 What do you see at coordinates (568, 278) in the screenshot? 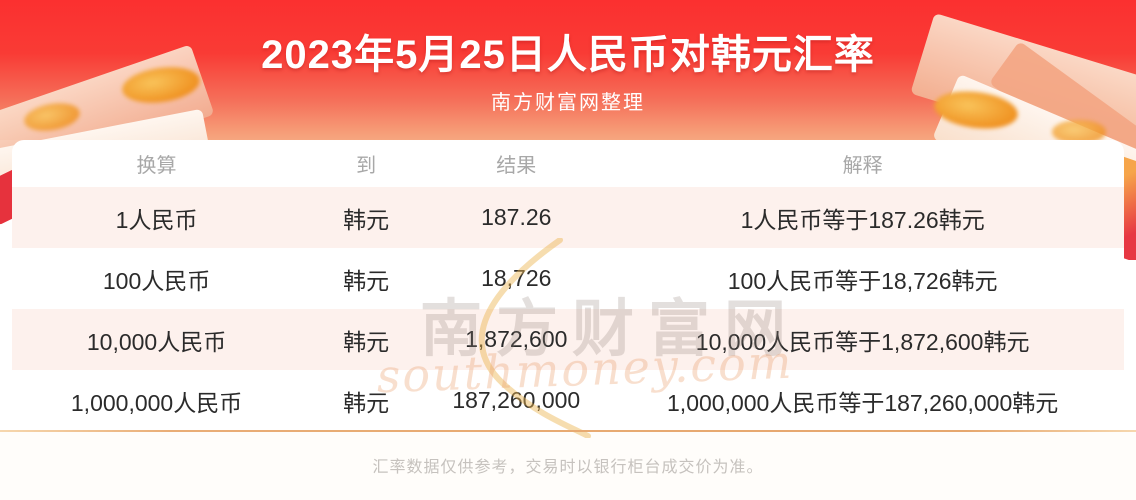
I see `table-row: 100人民币 韩元 18,726 100人民币等于18,726韩元` at bounding box center [568, 278].